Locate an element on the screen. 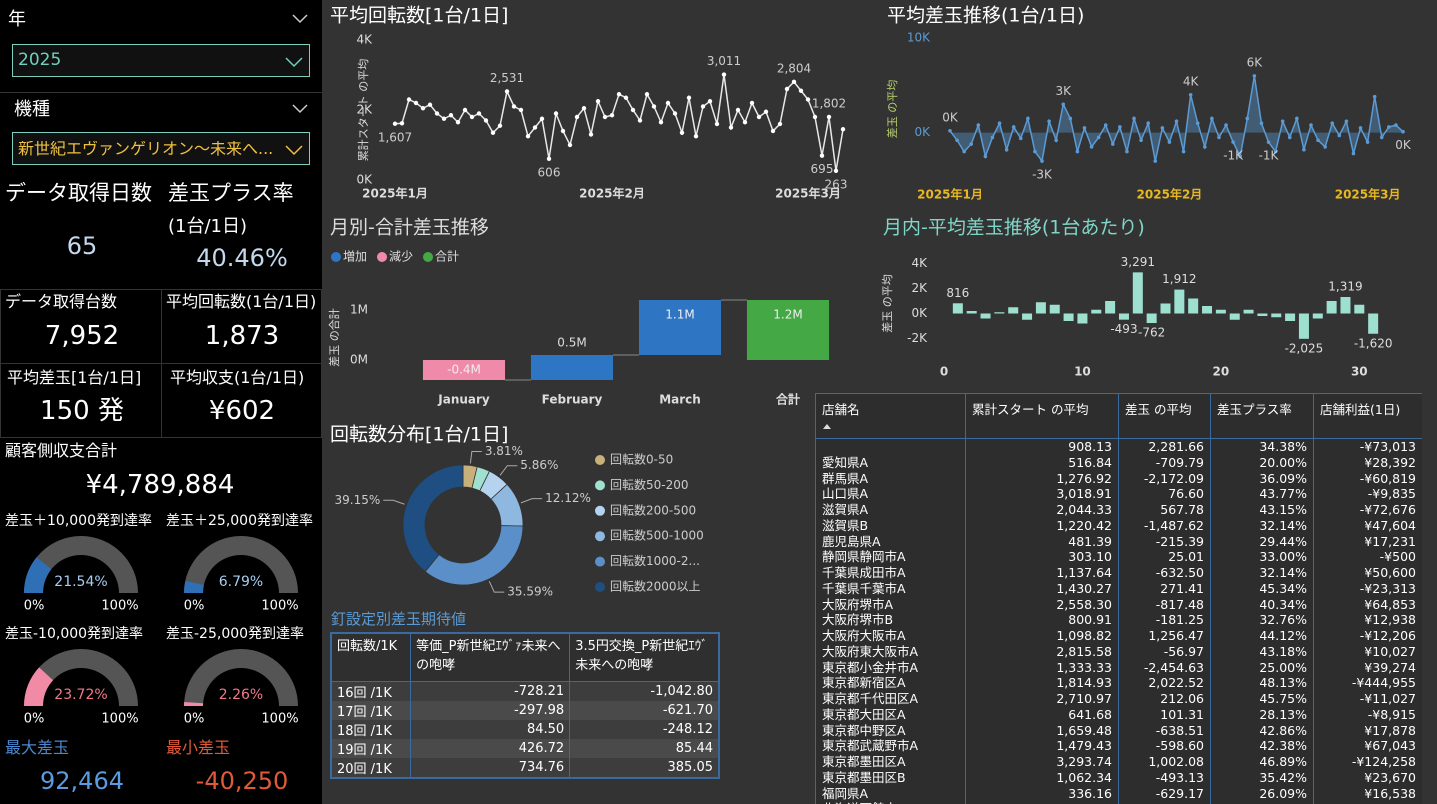 The width and height of the screenshot is (1437, 804). column-header: 店舗名 is located at coordinates (890, 416).